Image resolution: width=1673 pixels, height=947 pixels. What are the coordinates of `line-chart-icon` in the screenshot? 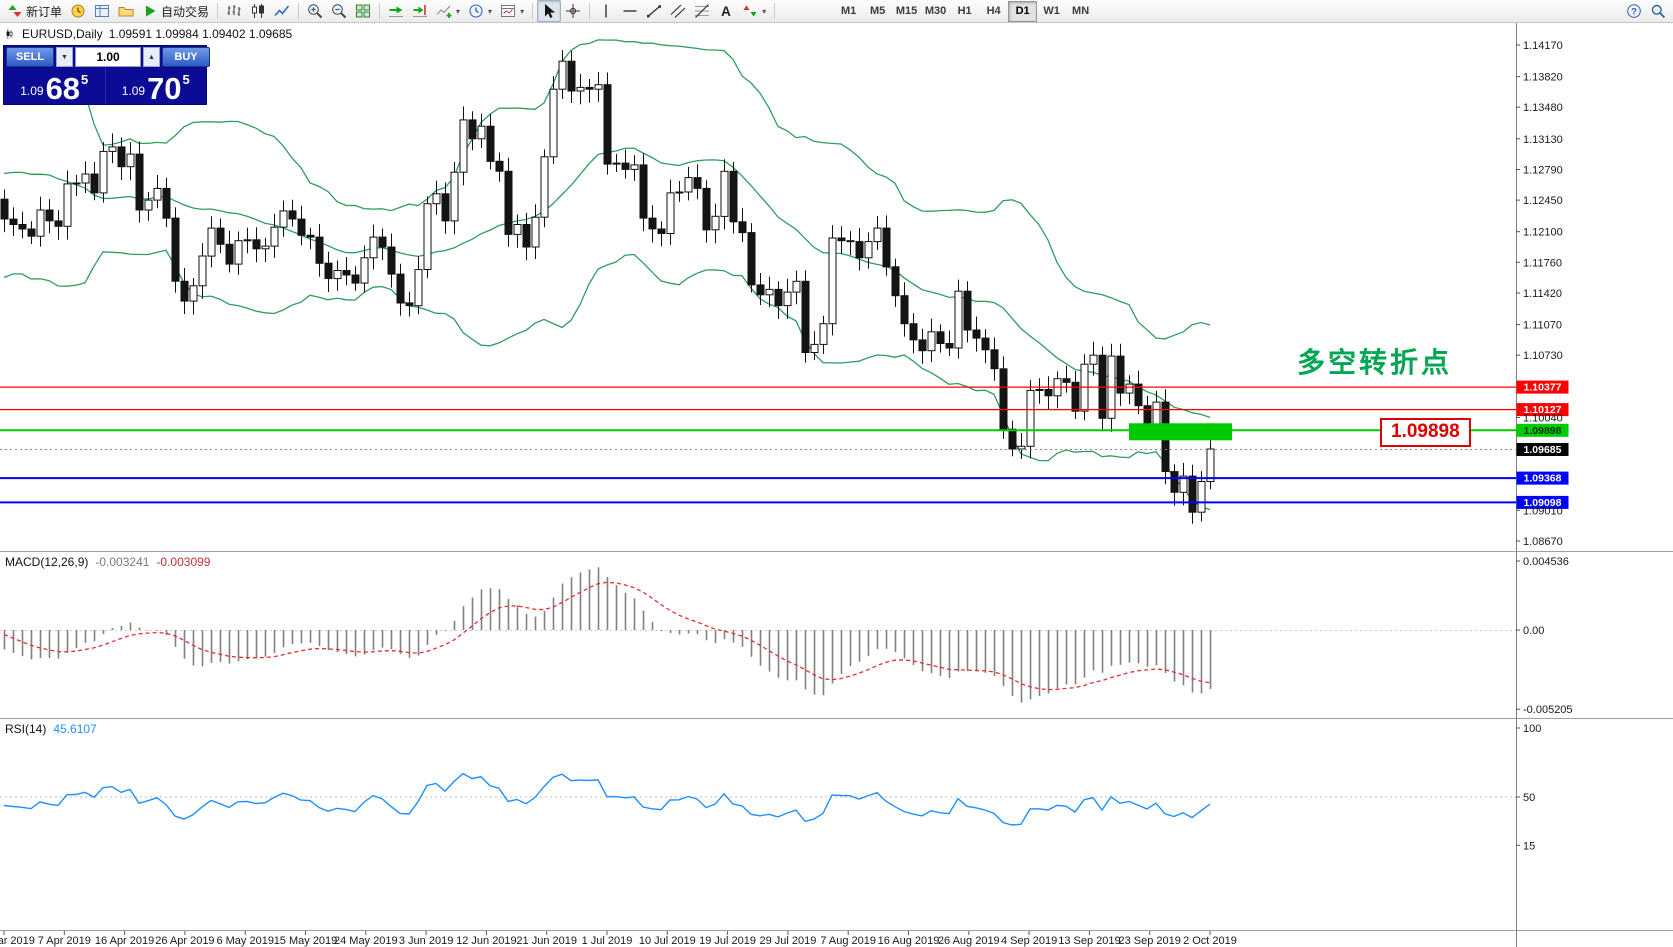 It's located at (282, 11).